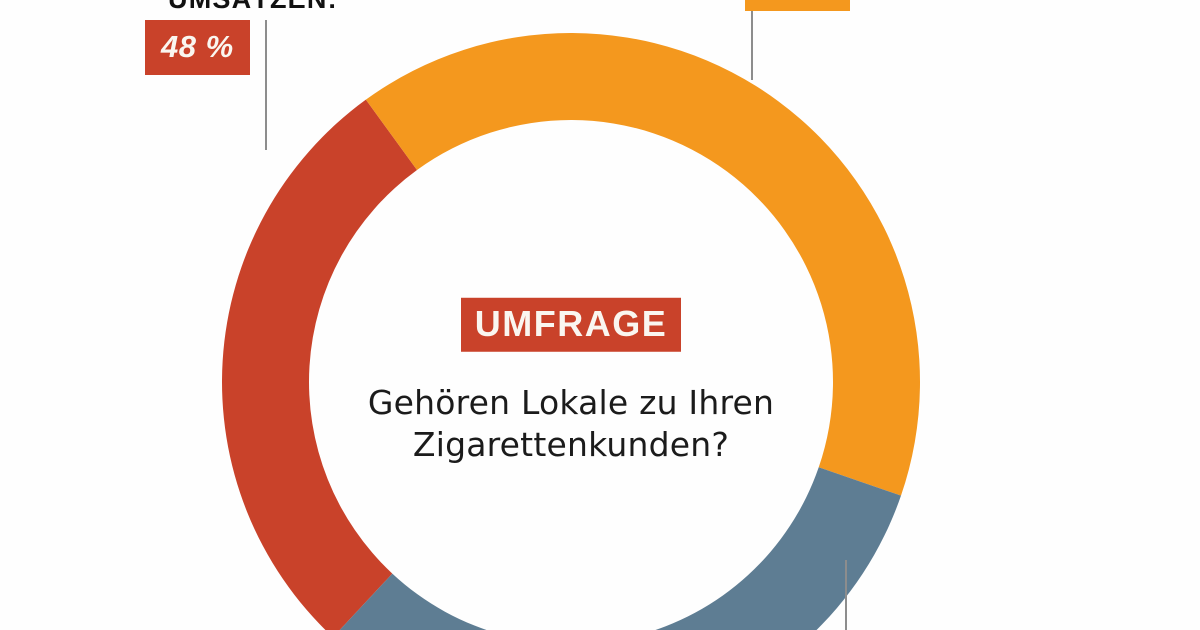  I want to click on headline-fragment: UMSÄTZEN:, so click(253, 7).